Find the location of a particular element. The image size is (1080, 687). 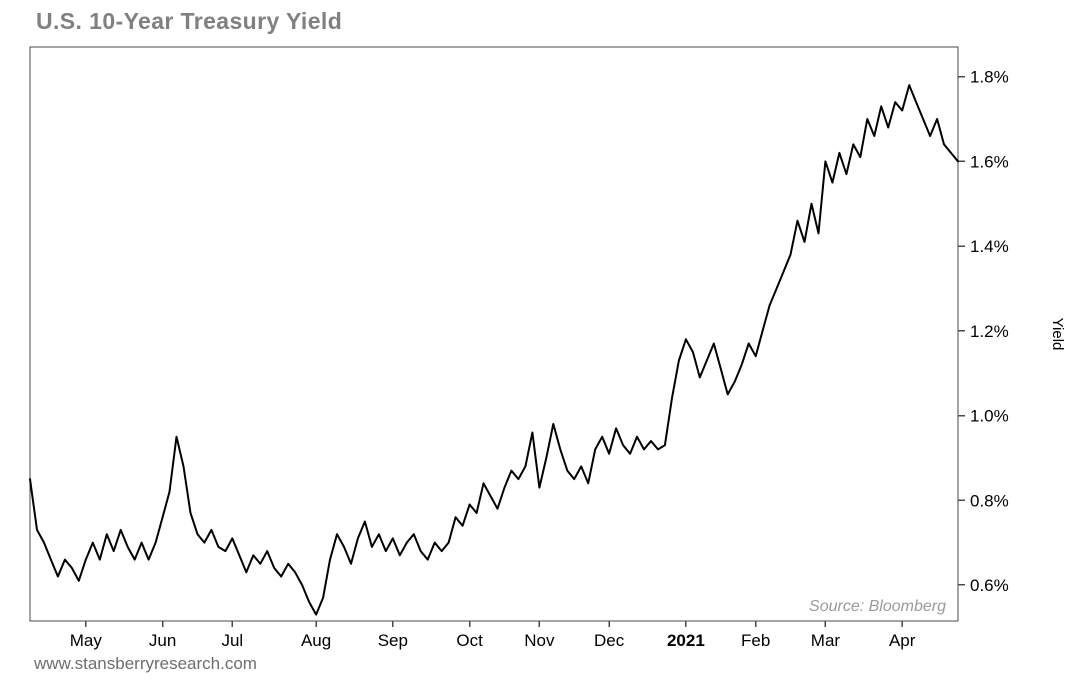

x-tick-label: Sep is located at coordinates (393, 640).